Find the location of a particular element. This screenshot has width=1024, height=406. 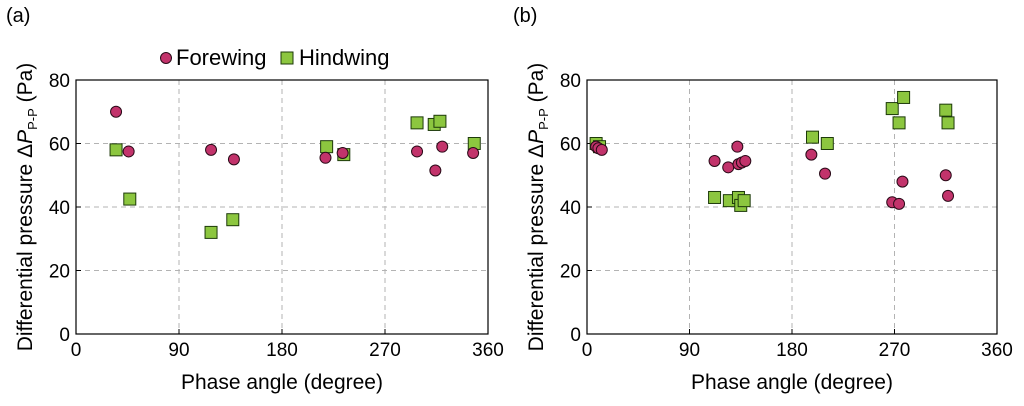

legend-hindwing-marker is located at coordinates (287, 58).